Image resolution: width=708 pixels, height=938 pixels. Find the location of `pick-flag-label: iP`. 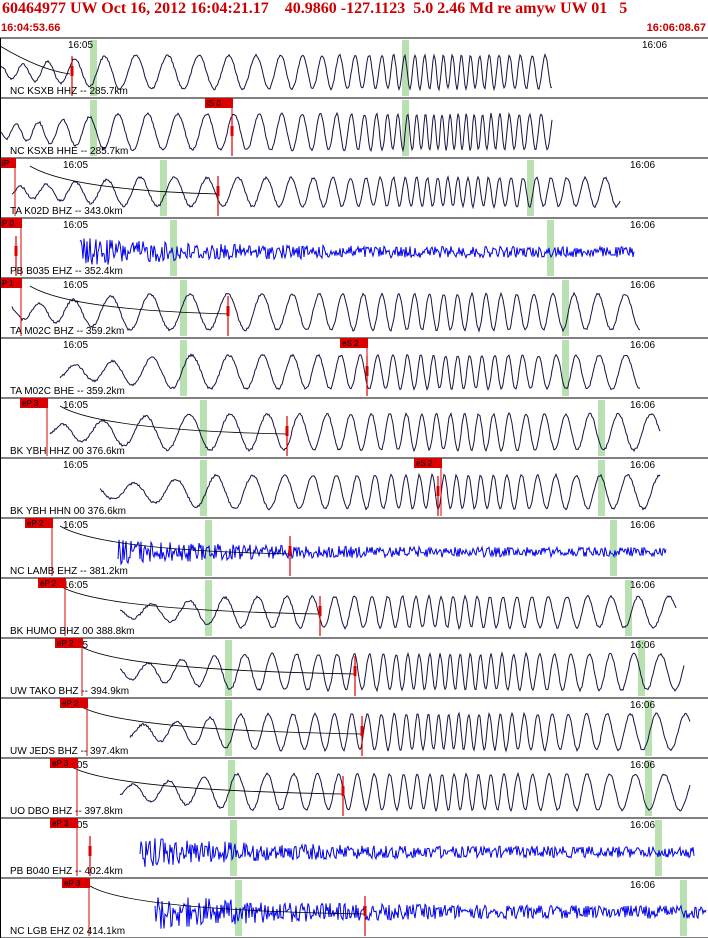

pick-flag-label: iP is located at coordinates (5, 163).